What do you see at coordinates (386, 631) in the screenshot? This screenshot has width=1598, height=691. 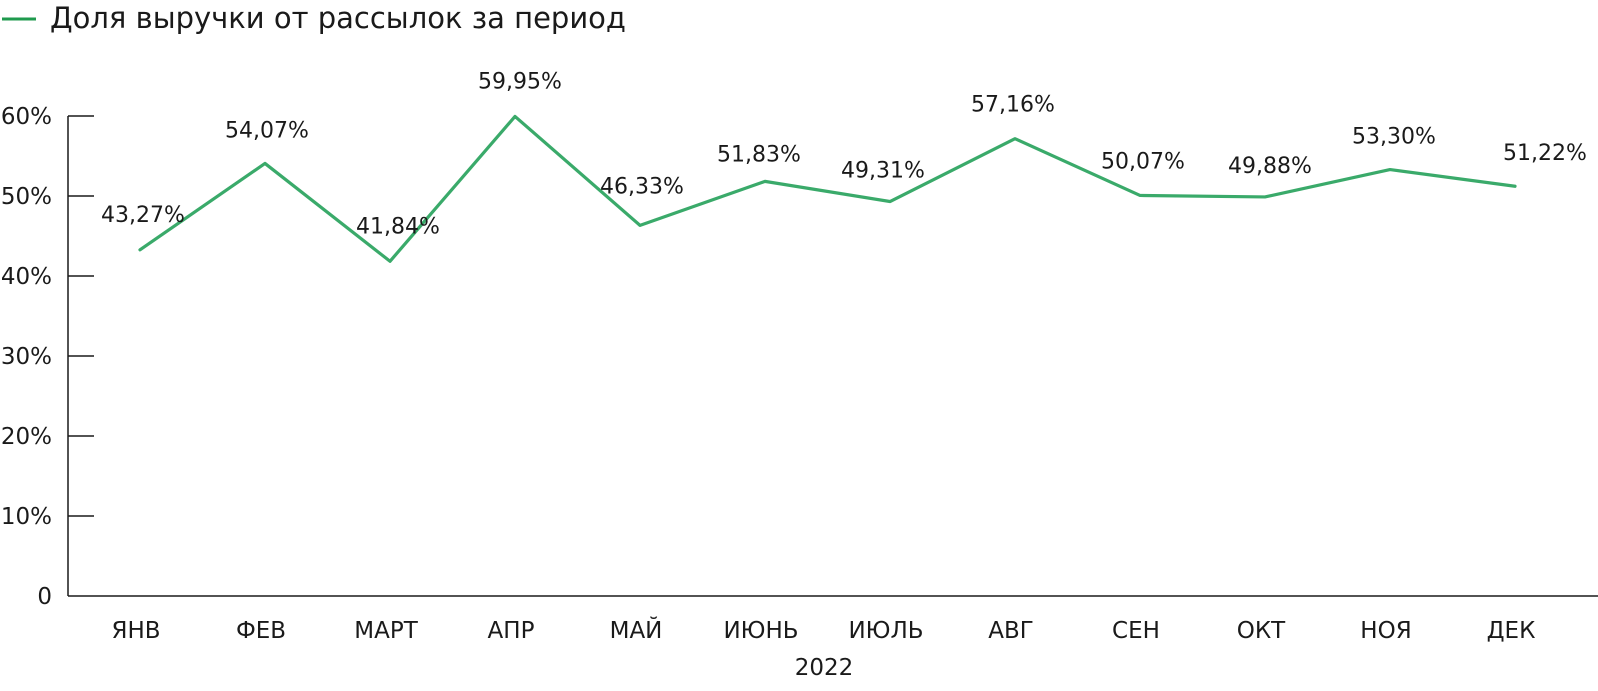 I see `x-tick-label-2: МАРТ` at bounding box center [386, 631].